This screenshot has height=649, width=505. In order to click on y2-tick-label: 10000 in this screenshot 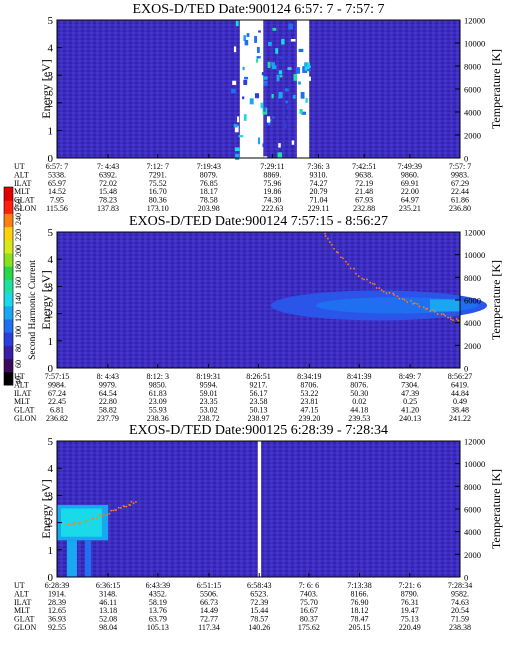, I will do `click(474, 44)`.